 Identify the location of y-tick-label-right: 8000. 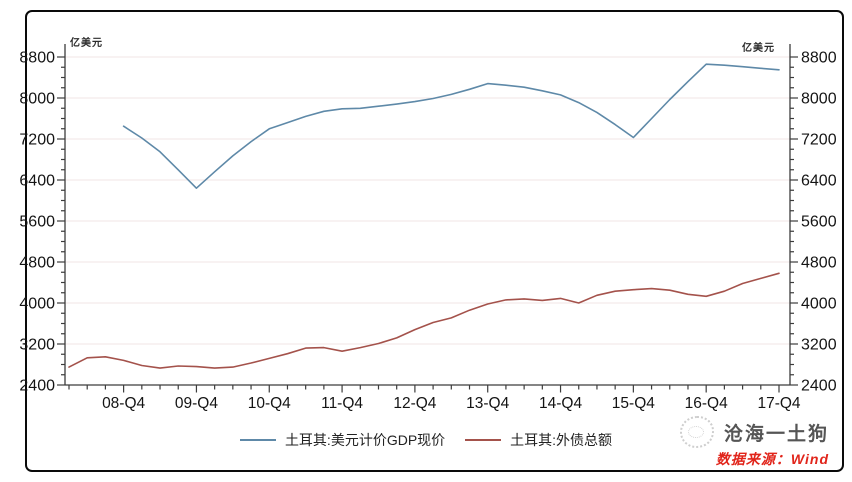
(819, 99).